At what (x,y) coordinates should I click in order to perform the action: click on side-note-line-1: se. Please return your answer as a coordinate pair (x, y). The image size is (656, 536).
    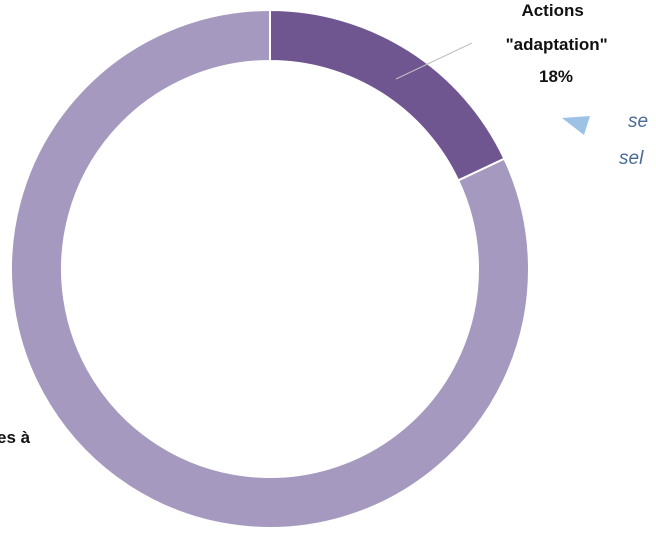
    Looking at the image, I should click on (638, 121).